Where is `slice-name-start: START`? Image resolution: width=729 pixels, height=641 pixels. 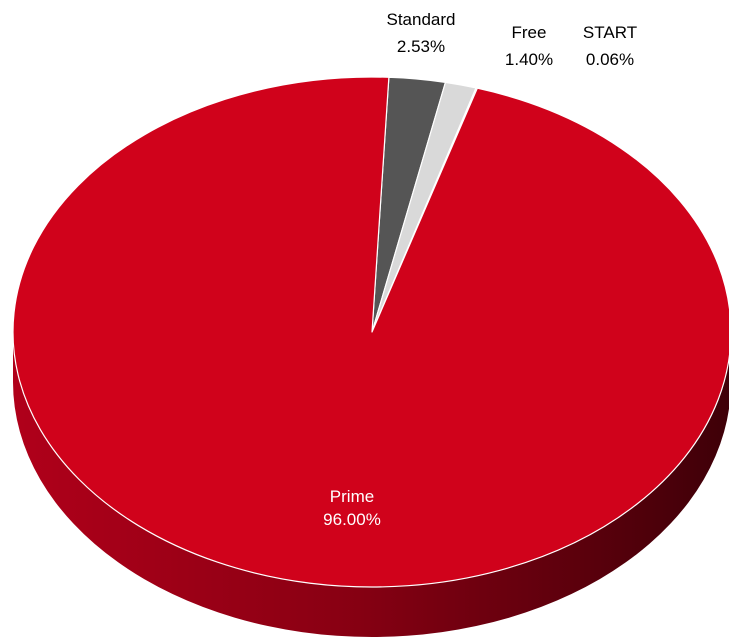
slice-name-start: START is located at coordinates (610, 32).